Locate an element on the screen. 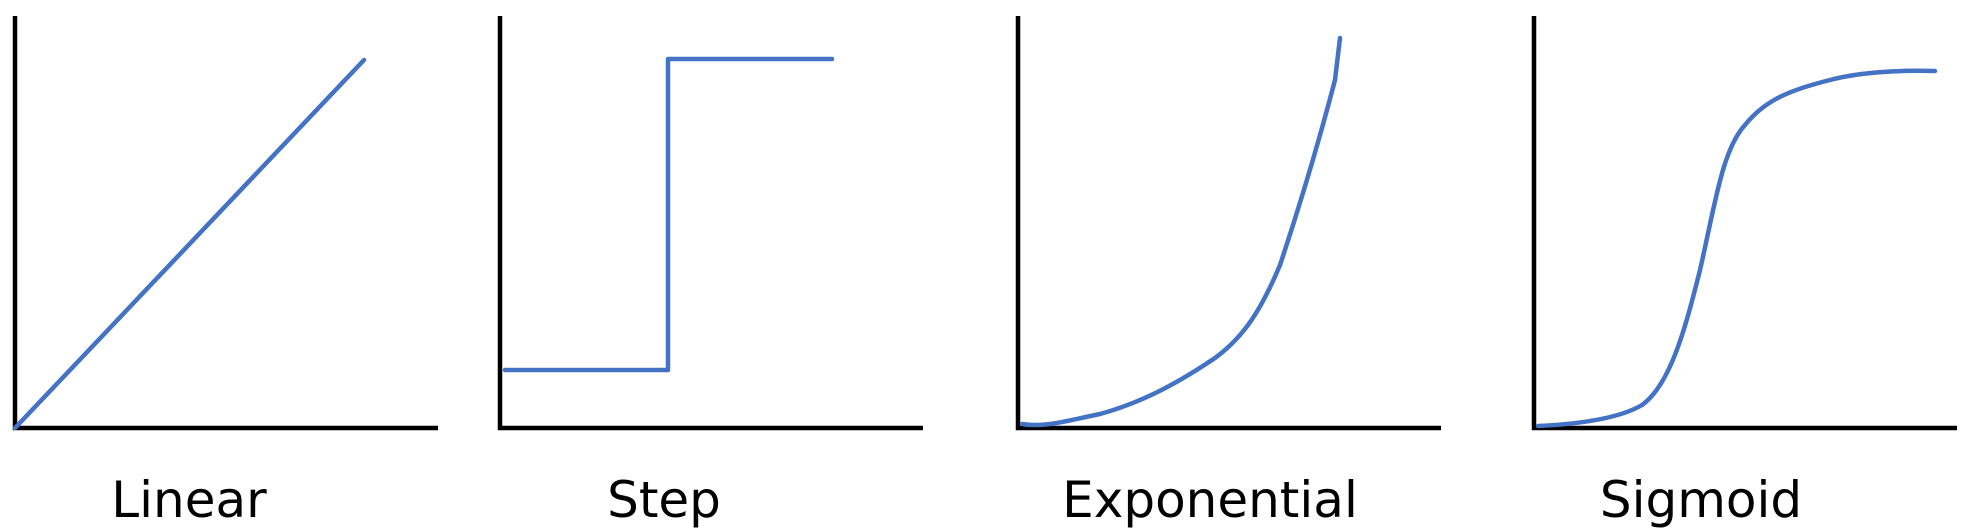 This screenshot has width=1964, height=530. caption-exponential: Exponential is located at coordinates (1210, 500).